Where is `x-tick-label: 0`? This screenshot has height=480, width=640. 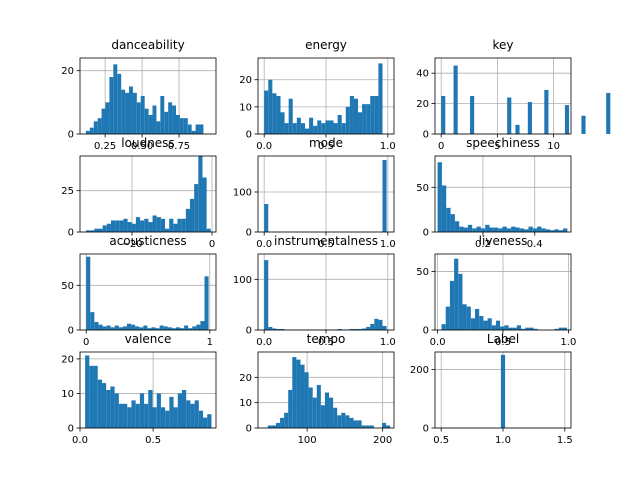
x-tick-label: 0 is located at coordinates (441, 146).